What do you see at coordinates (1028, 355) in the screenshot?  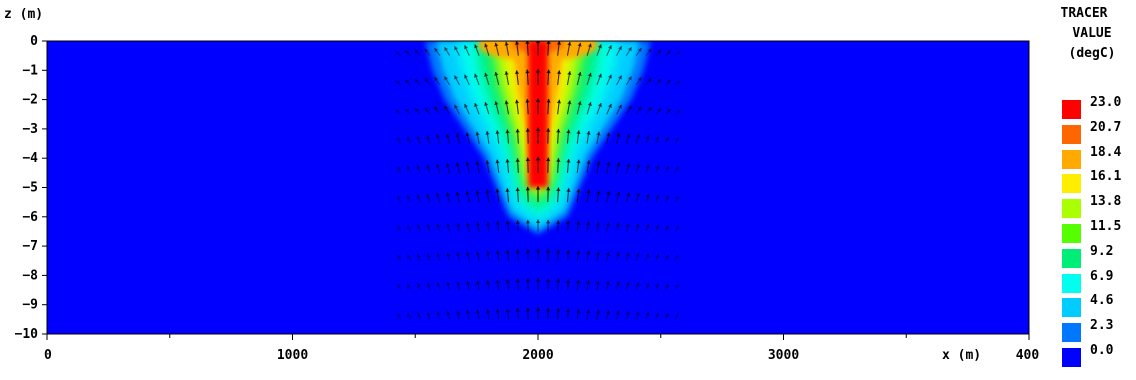 I see `x-tick-label: 4000` at bounding box center [1028, 355].